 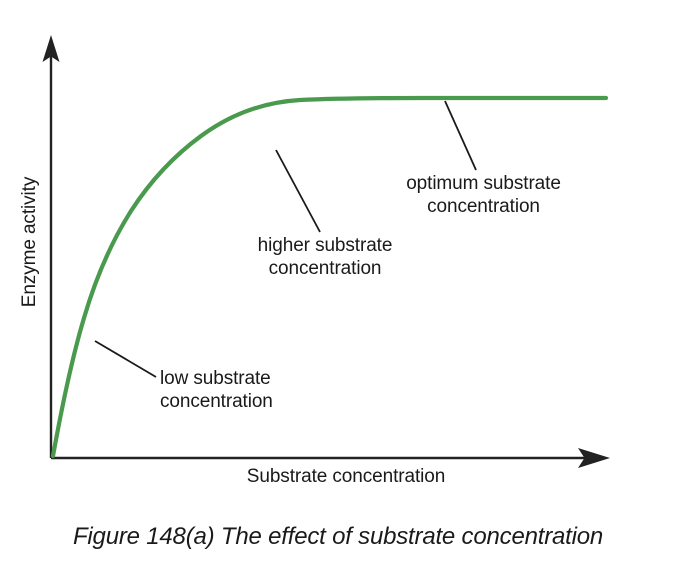 What do you see at coordinates (483, 183) in the screenshot?
I see `annotation-optimum-substrate-line1: optimum substrate` at bounding box center [483, 183].